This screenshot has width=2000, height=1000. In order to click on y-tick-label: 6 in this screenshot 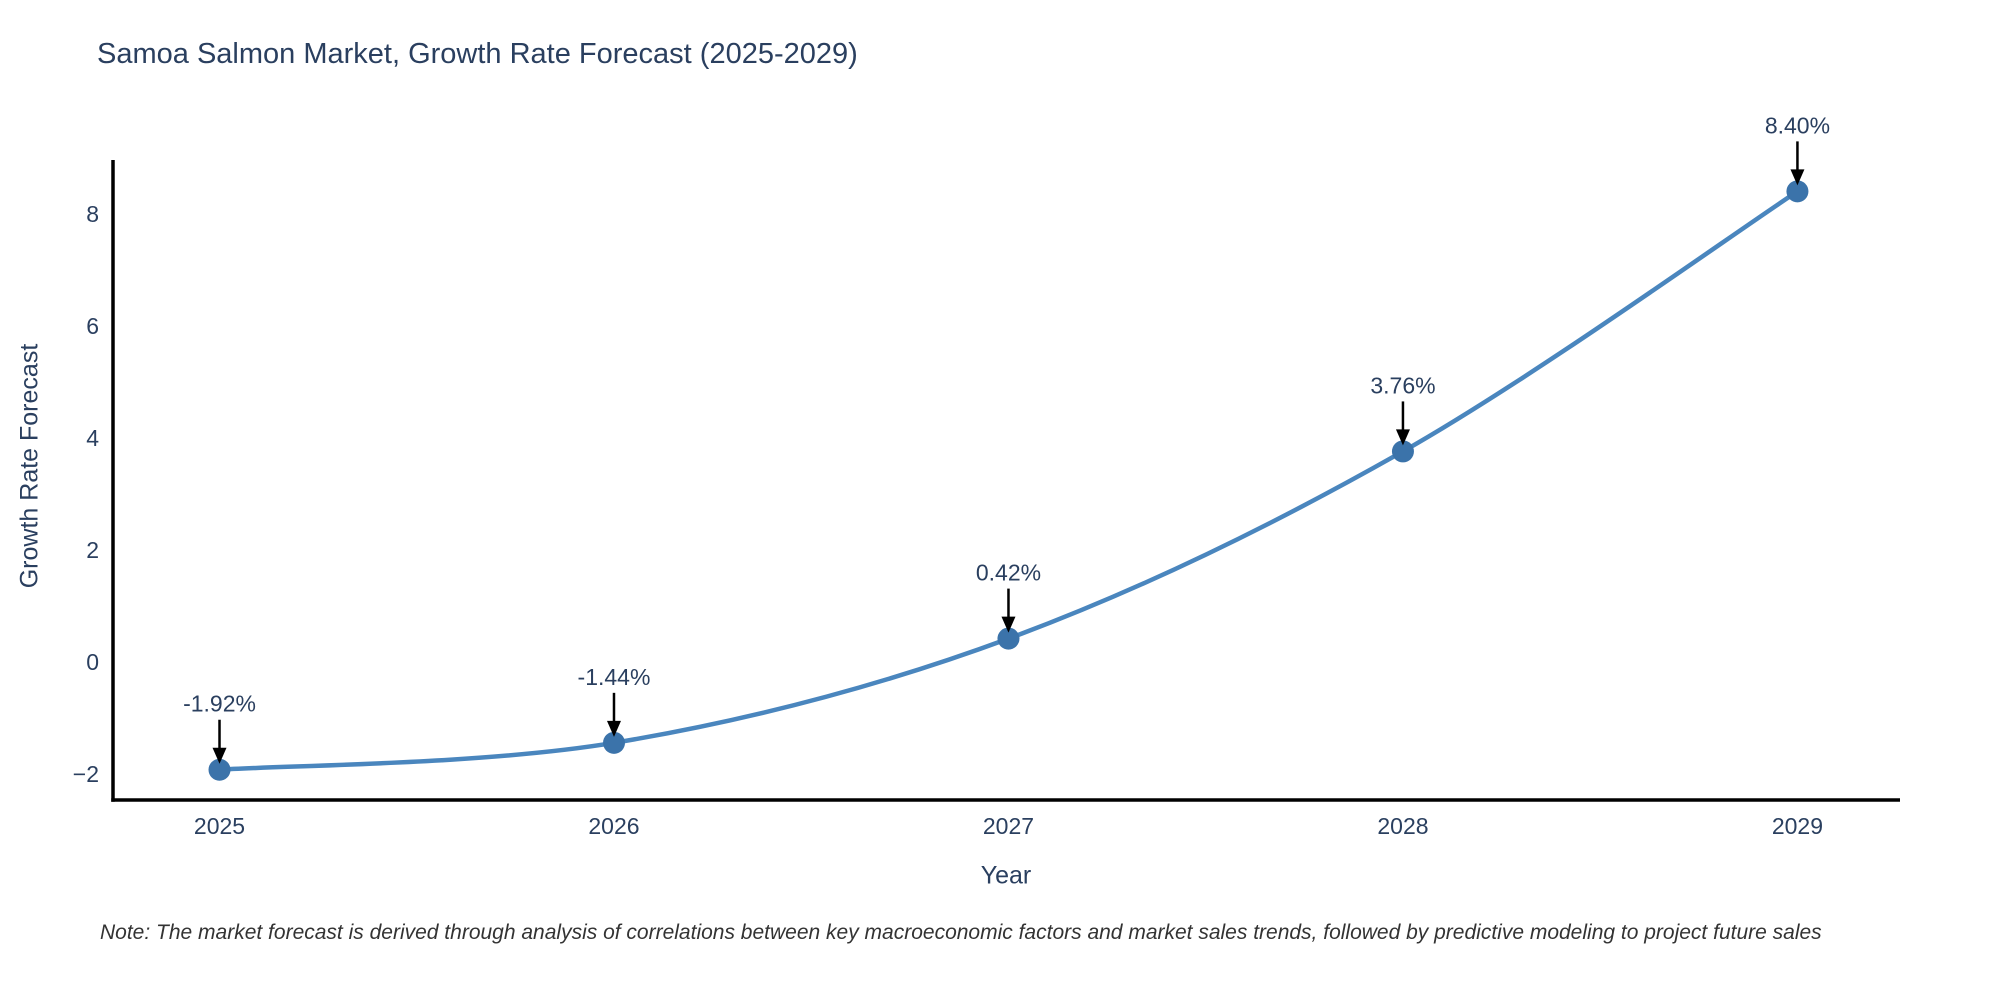, I will do `click(92, 326)`.